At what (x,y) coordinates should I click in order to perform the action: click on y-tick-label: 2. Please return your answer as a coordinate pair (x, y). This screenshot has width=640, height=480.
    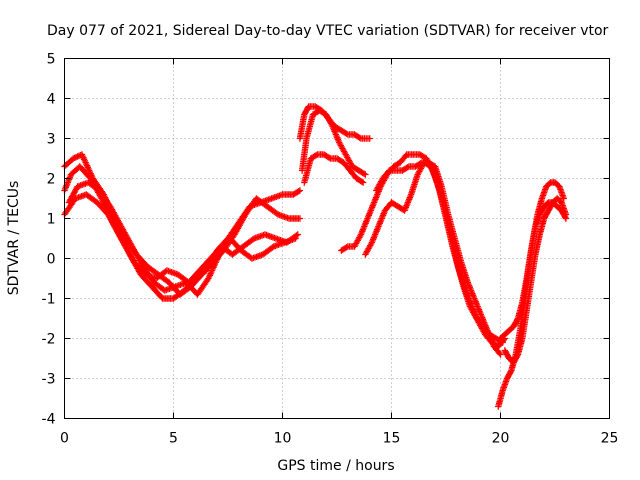
    Looking at the image, I should click on (51, 180).